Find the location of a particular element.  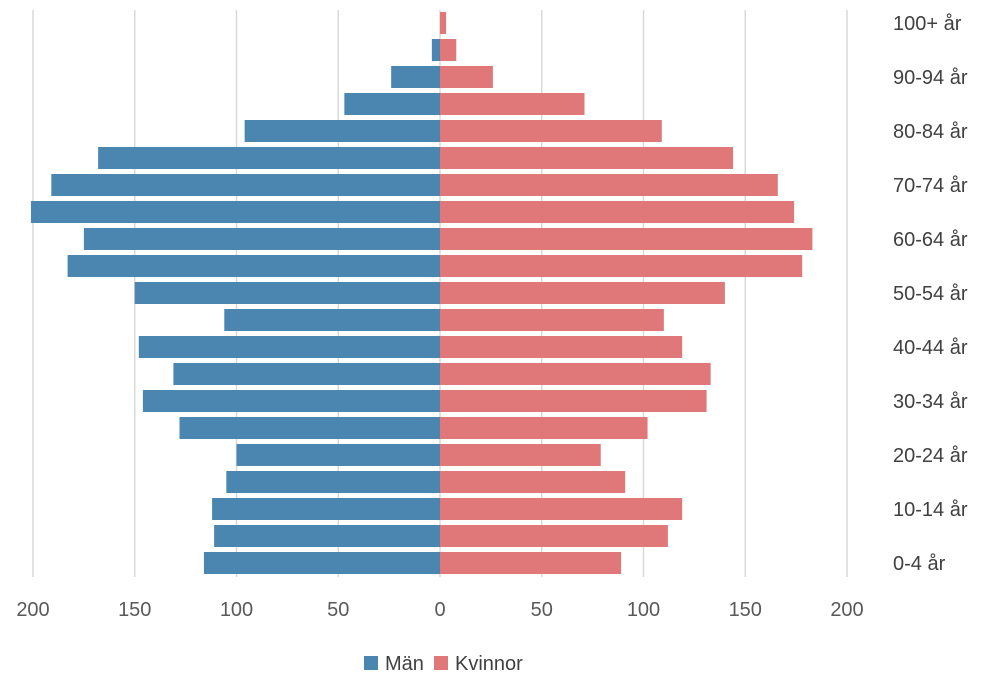

y-category-label: 50-54 år is located at coordinates (930, 294).